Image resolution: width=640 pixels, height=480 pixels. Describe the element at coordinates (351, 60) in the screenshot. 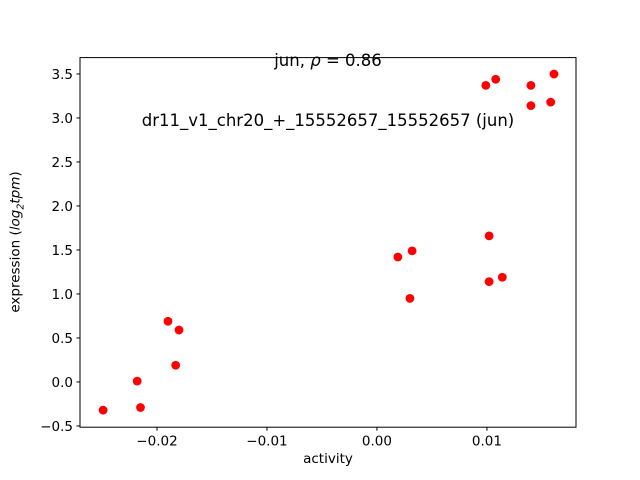

I see `title-suffix: = 0.86` at that location.